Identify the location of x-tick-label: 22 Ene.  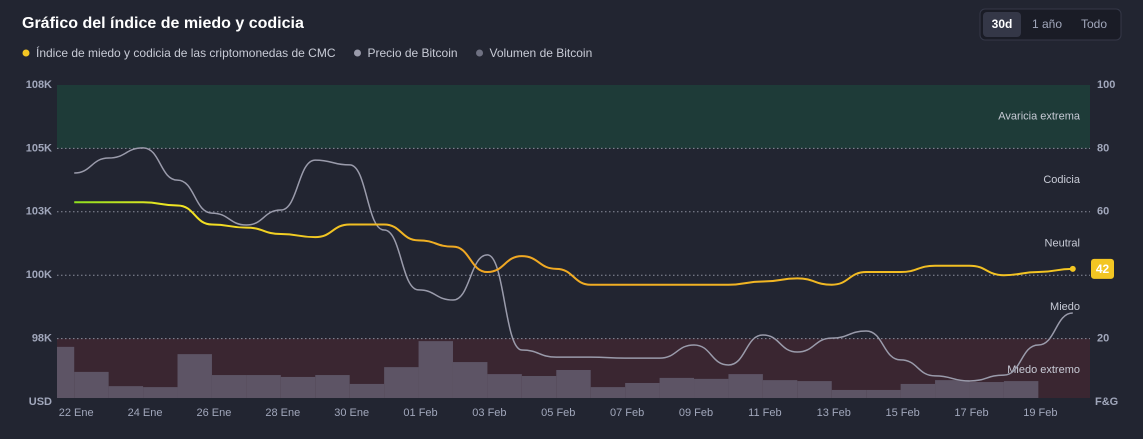
(76, 413).